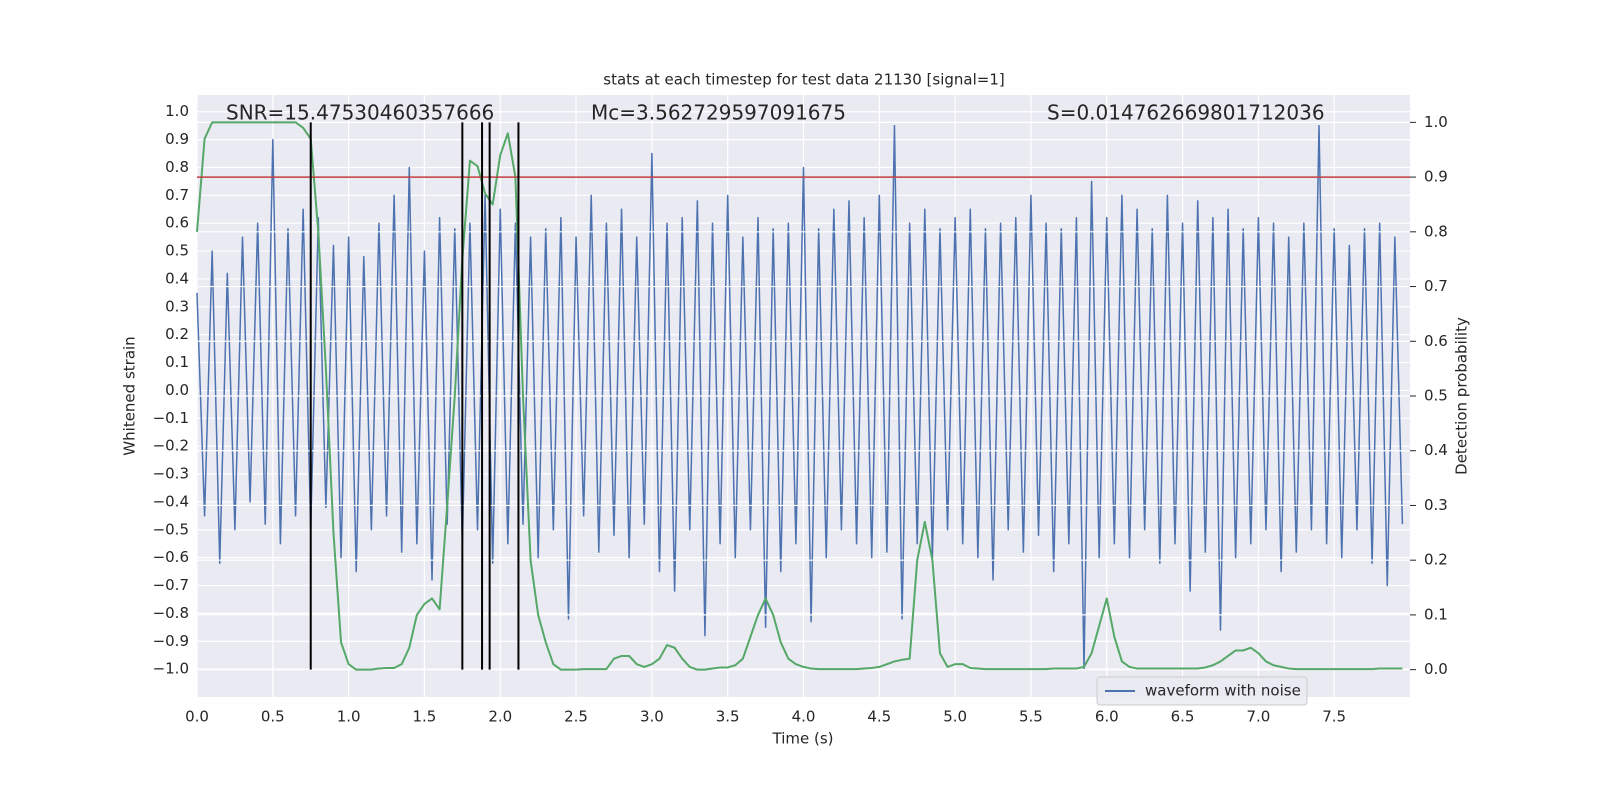 The width and height of the screenshot is (1600, 800). Describe the element at coordinates (1436, 341) in the screenshot. I see `y2-tick-label: 0.6` at that location.